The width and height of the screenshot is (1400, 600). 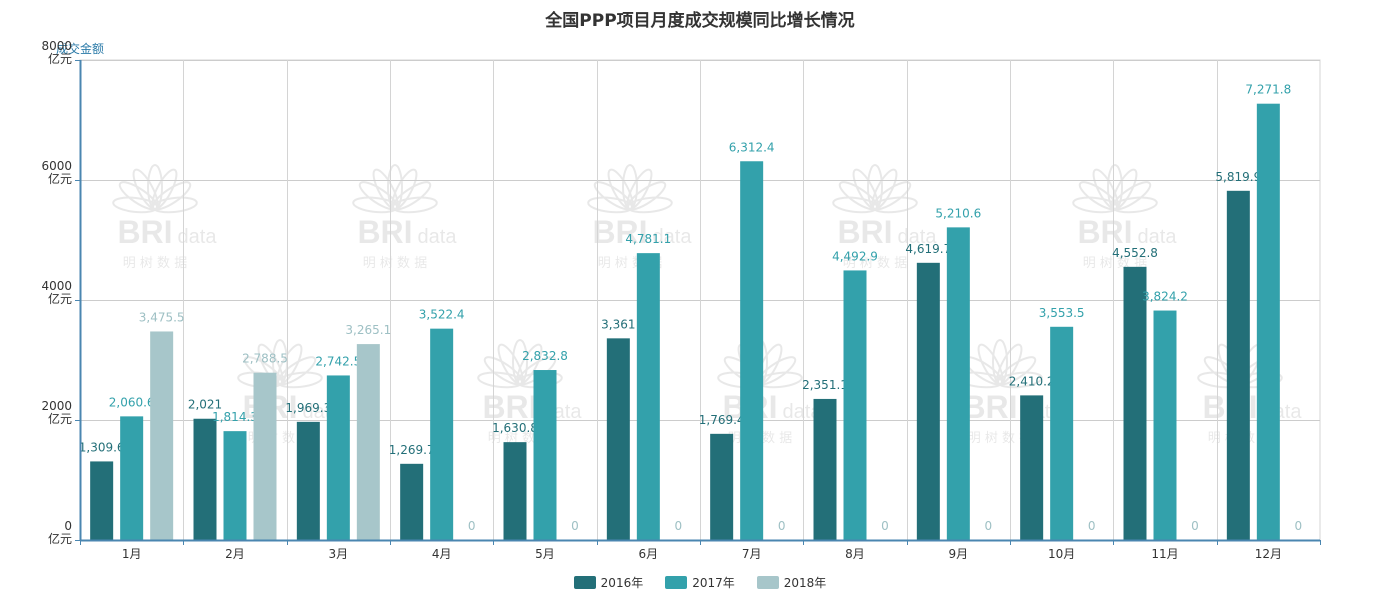 I want to click on data-label: 4,492.9, so click(x=855, y=256).